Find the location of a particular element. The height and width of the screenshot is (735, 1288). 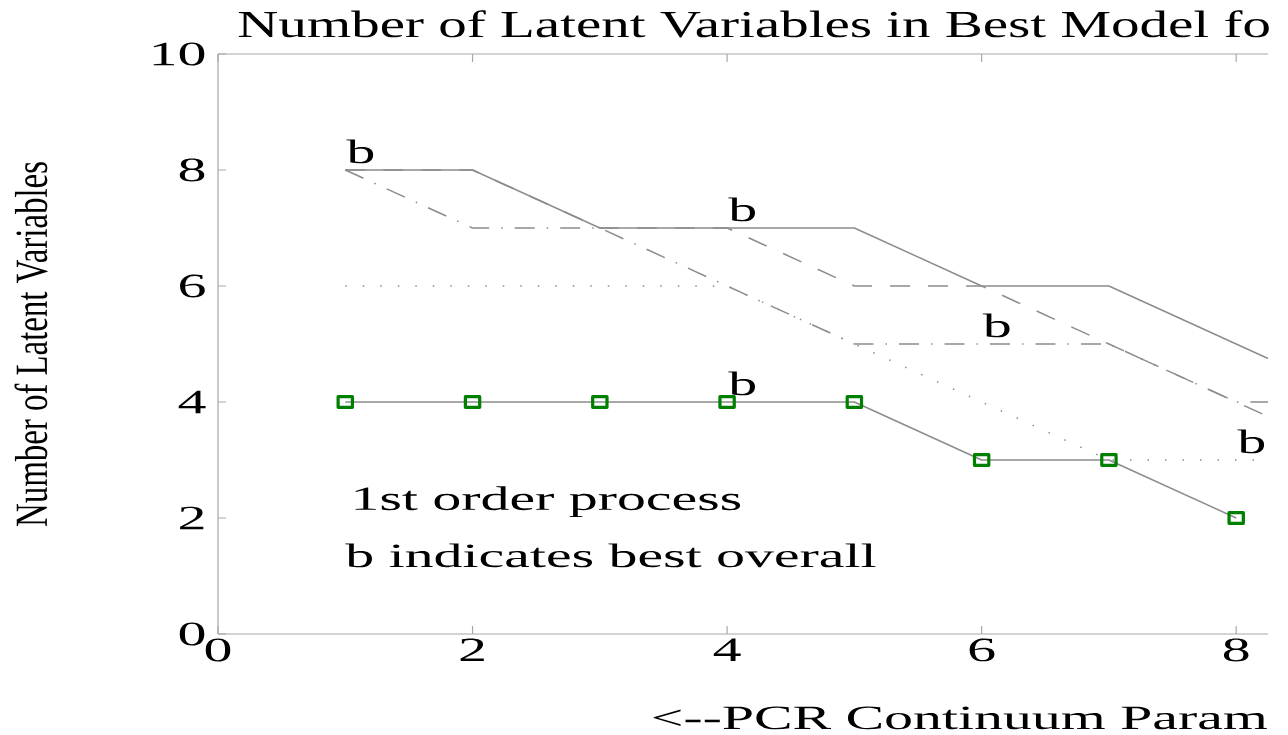

x-tick-label: 0 is located at coordinates (218, 650).